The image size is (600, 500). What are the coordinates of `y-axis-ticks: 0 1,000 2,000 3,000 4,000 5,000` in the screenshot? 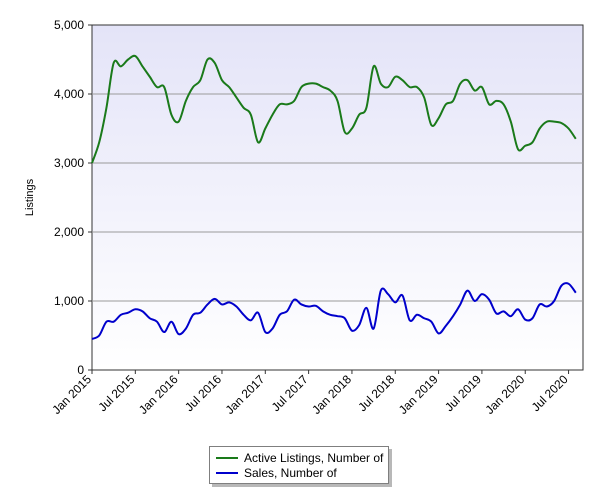 It's located at (73, 197).